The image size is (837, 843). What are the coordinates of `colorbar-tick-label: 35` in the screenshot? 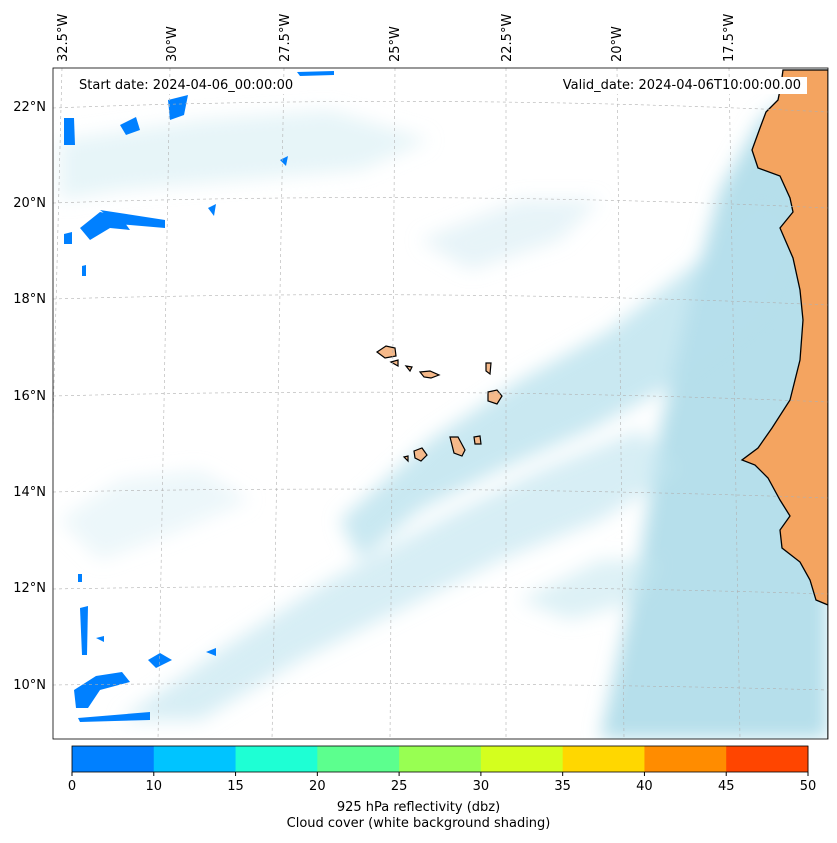 It's located at (562, 786).